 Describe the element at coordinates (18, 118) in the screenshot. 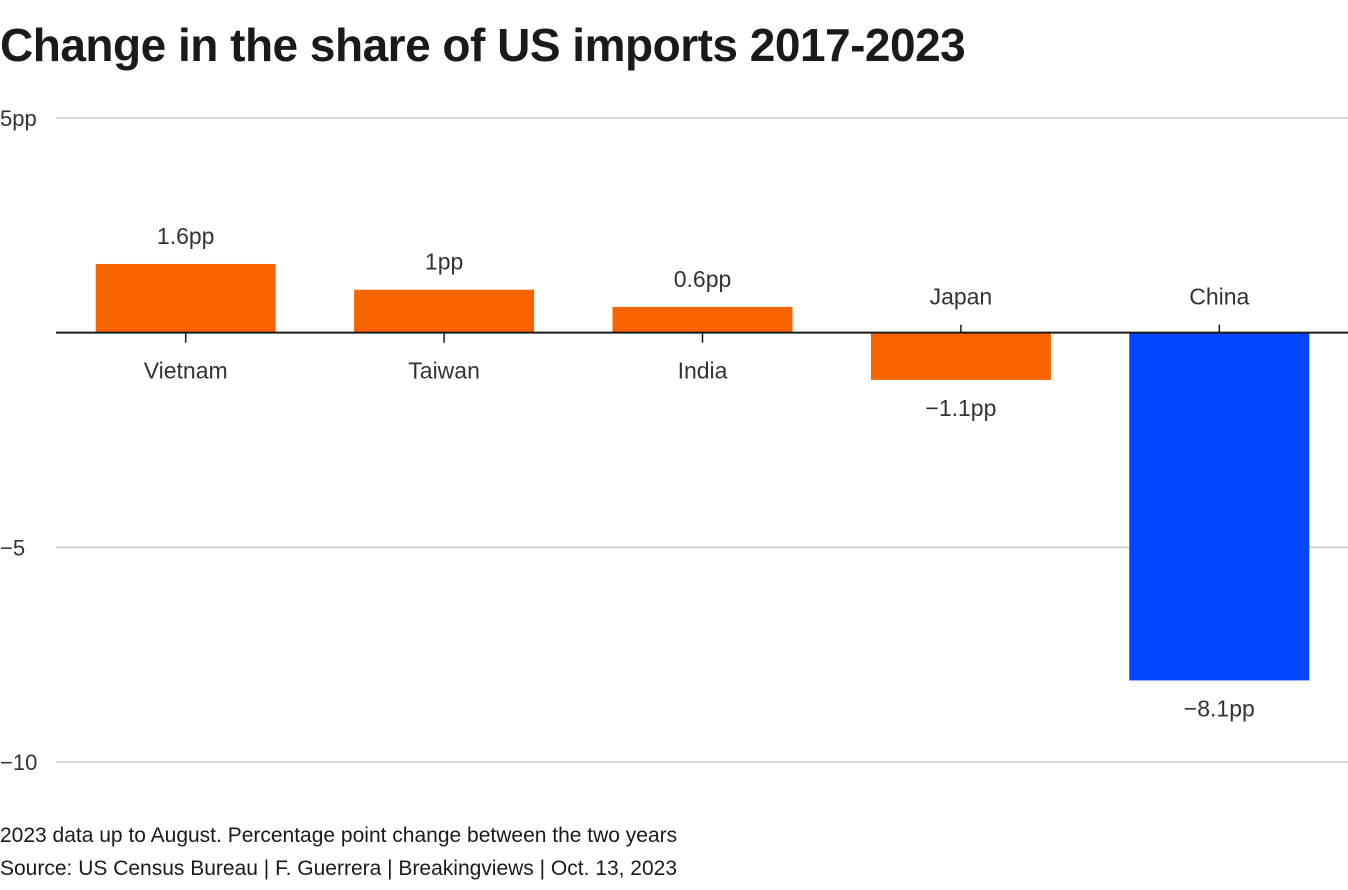

I see `y-tick-label: 5pp` at that location.